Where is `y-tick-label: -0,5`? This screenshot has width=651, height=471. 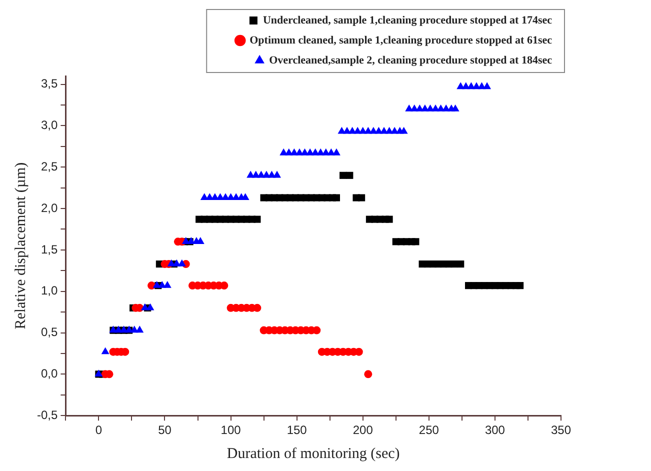 y-tick-label: -0,5 is located at coordinates (47, 415).